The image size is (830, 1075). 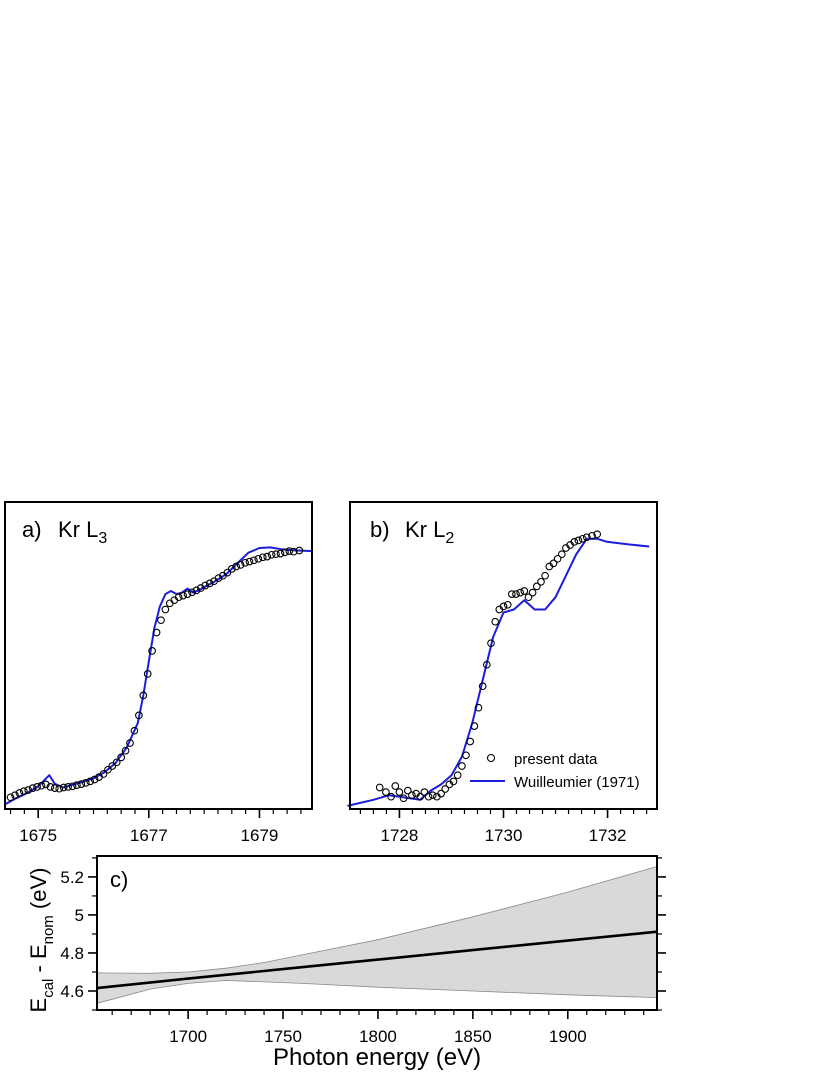 I want to click on y-tick-label: 5, so click(x=79, y=915).